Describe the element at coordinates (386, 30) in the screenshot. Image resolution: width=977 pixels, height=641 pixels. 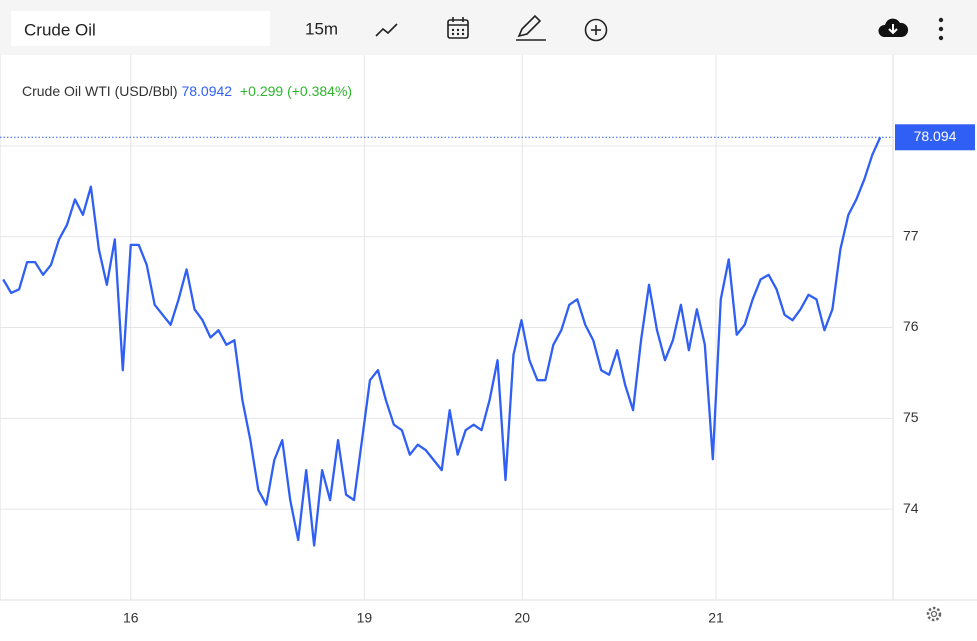
I see `chart-type-icon` at that location.